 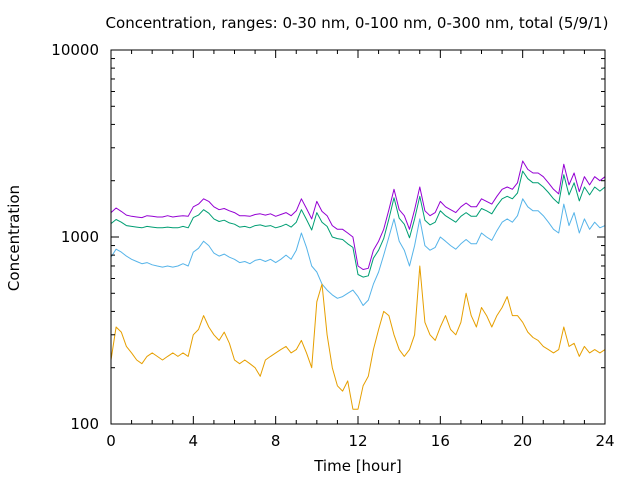 I want to click on x-tick-label: 24, so click(x=604, y=441).